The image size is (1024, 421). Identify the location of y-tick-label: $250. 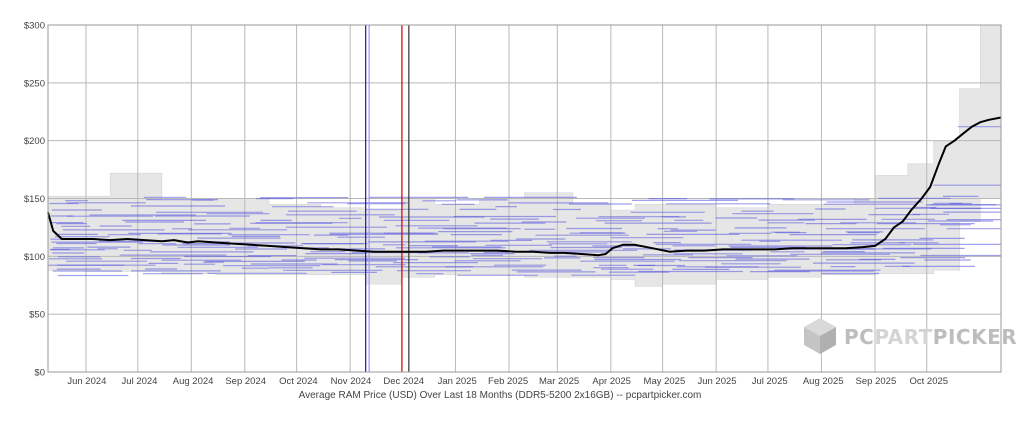
(34, 83).